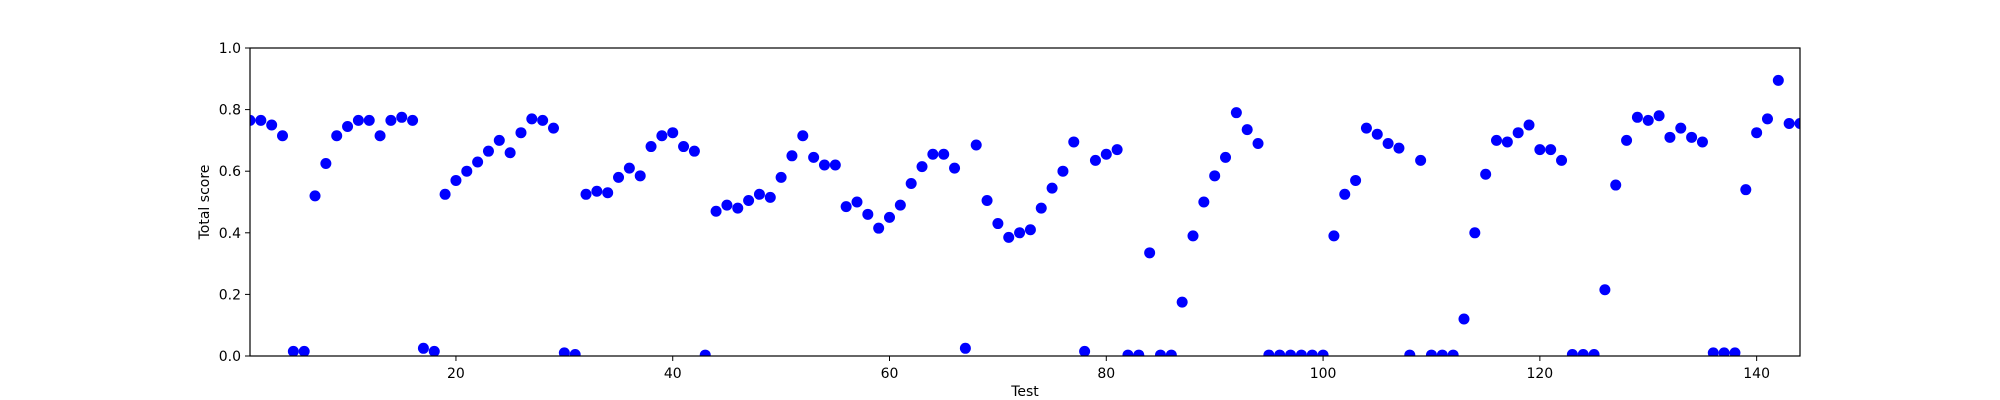  What do you see at coordinates (890, 374) in the screenshot?
I see `x-tick-label: 60` at bounding box center [890, 374].